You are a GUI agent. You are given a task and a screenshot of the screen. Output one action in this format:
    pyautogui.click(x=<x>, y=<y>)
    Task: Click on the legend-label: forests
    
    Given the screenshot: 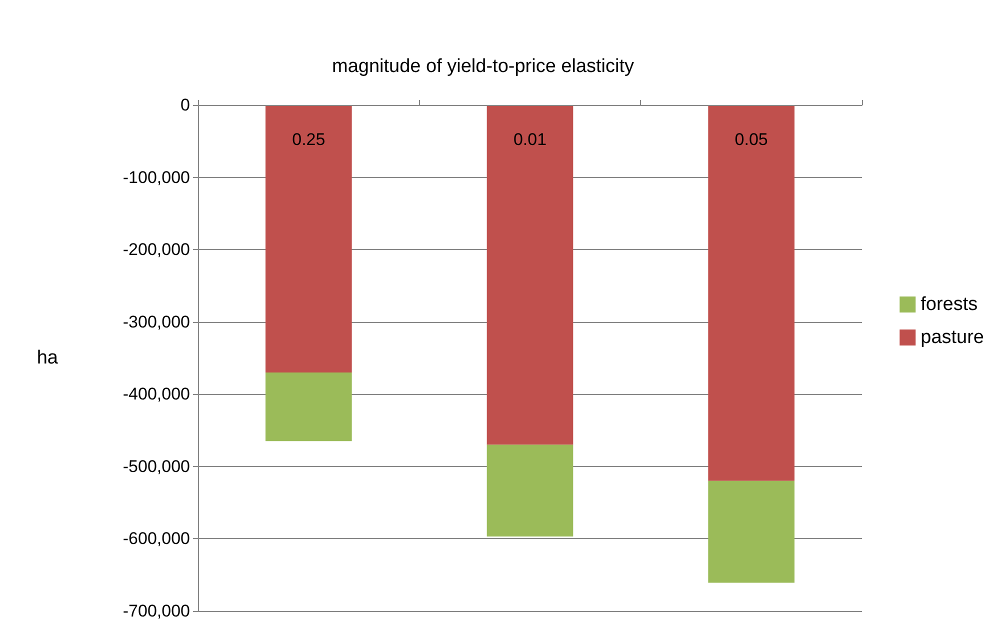 What is the action you would take?
    pyautogui.click(x=949, y=304)
    